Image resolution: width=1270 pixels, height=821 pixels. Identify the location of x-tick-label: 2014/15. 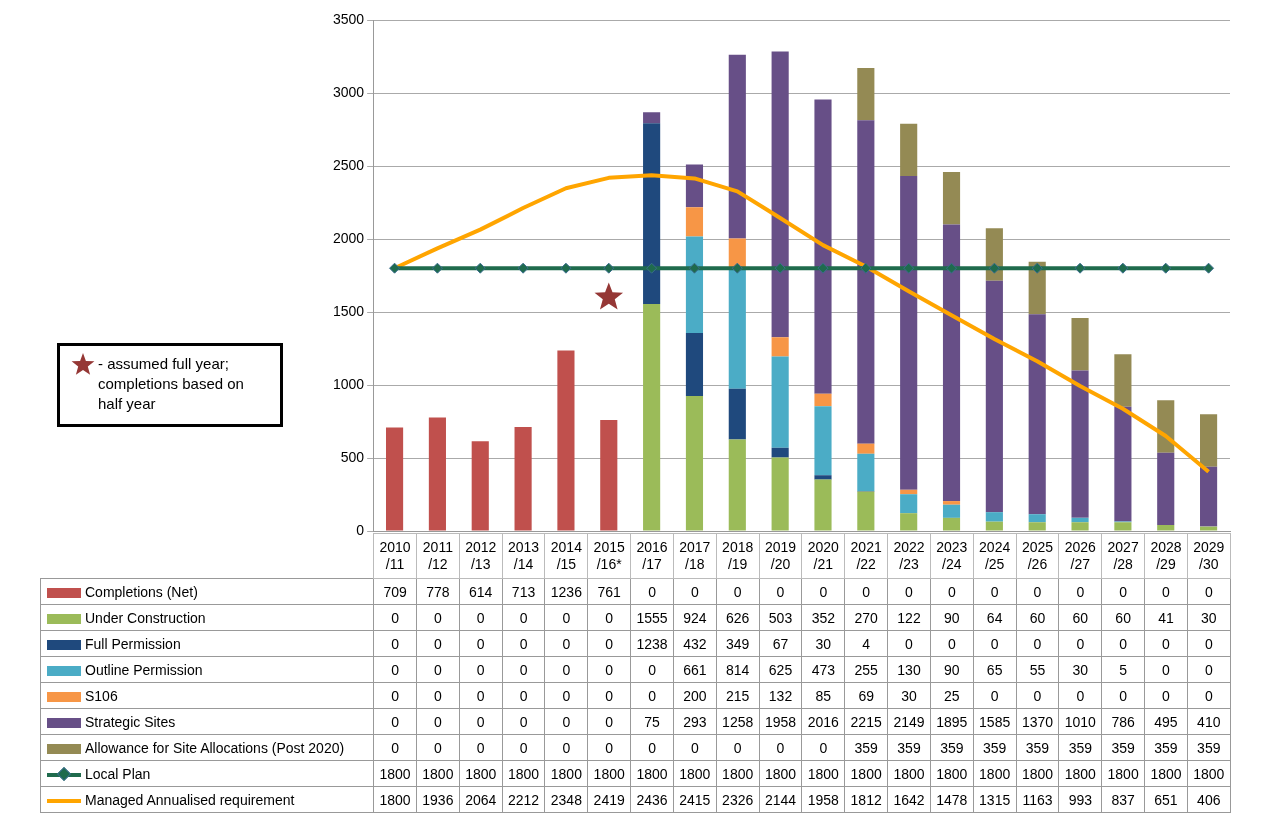
(566, 556).